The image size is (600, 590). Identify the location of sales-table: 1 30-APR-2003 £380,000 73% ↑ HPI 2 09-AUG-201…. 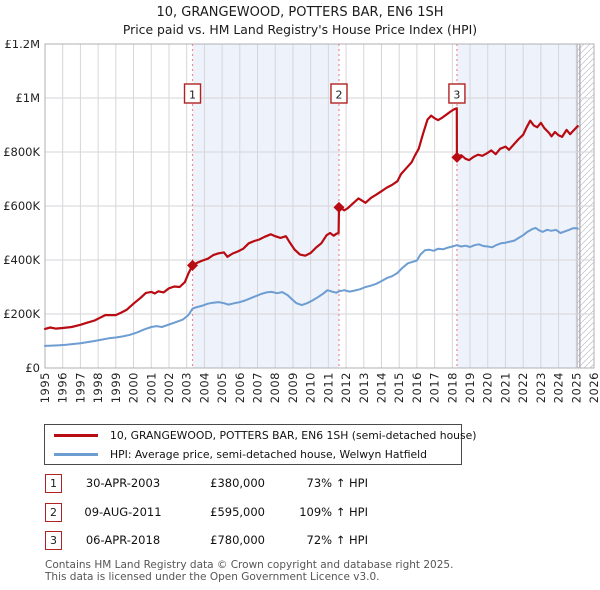
(300, 515).